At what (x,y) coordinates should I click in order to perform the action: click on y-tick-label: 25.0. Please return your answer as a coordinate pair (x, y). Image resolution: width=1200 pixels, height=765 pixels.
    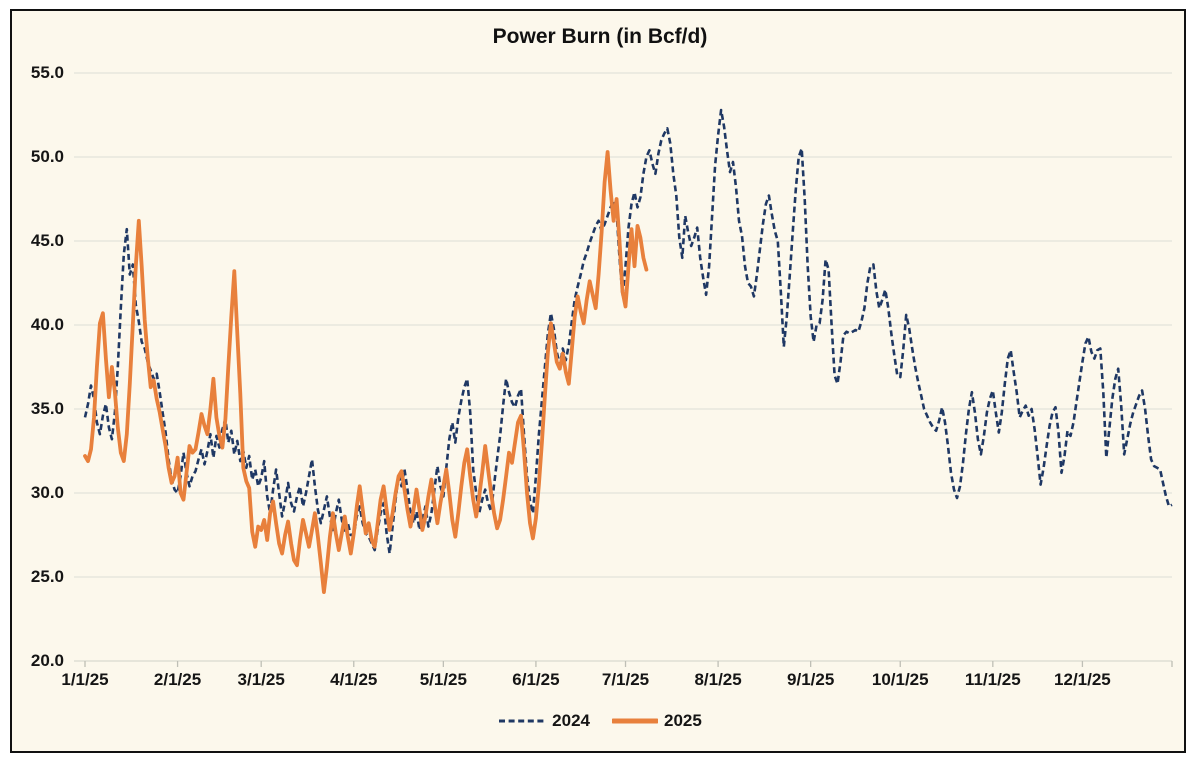
    Looking at the image, I should click on (47, 576).